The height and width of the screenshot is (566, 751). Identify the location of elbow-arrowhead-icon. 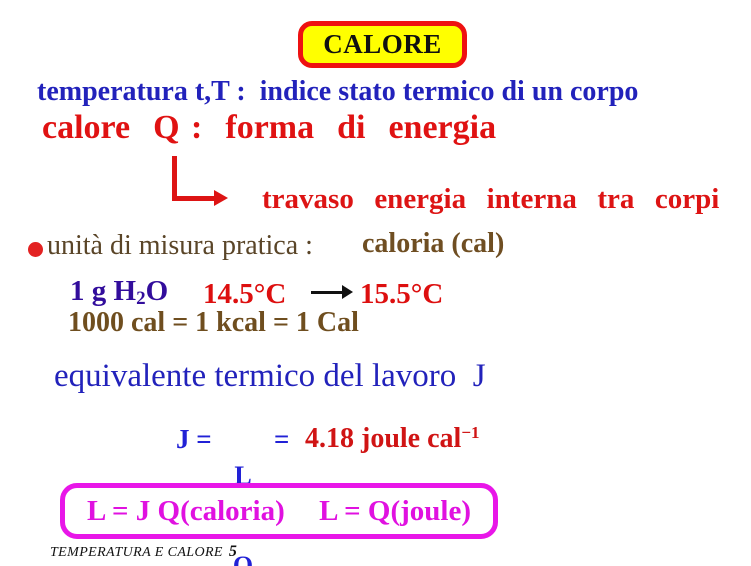
(221, 198).